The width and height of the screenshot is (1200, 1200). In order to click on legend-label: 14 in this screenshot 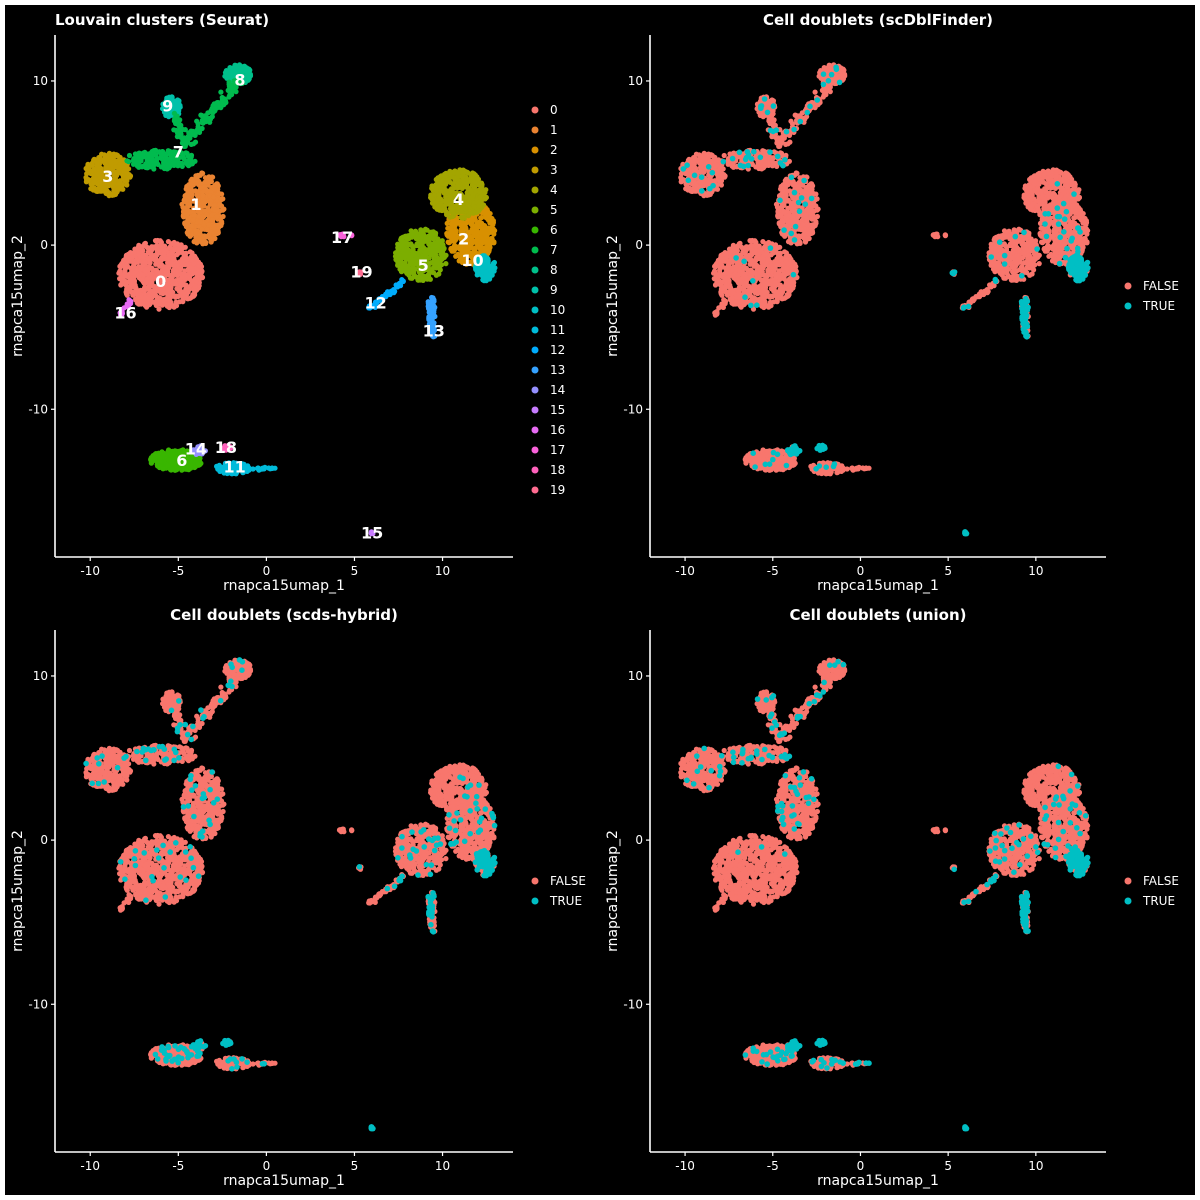, I will do `click(557, 390)`.